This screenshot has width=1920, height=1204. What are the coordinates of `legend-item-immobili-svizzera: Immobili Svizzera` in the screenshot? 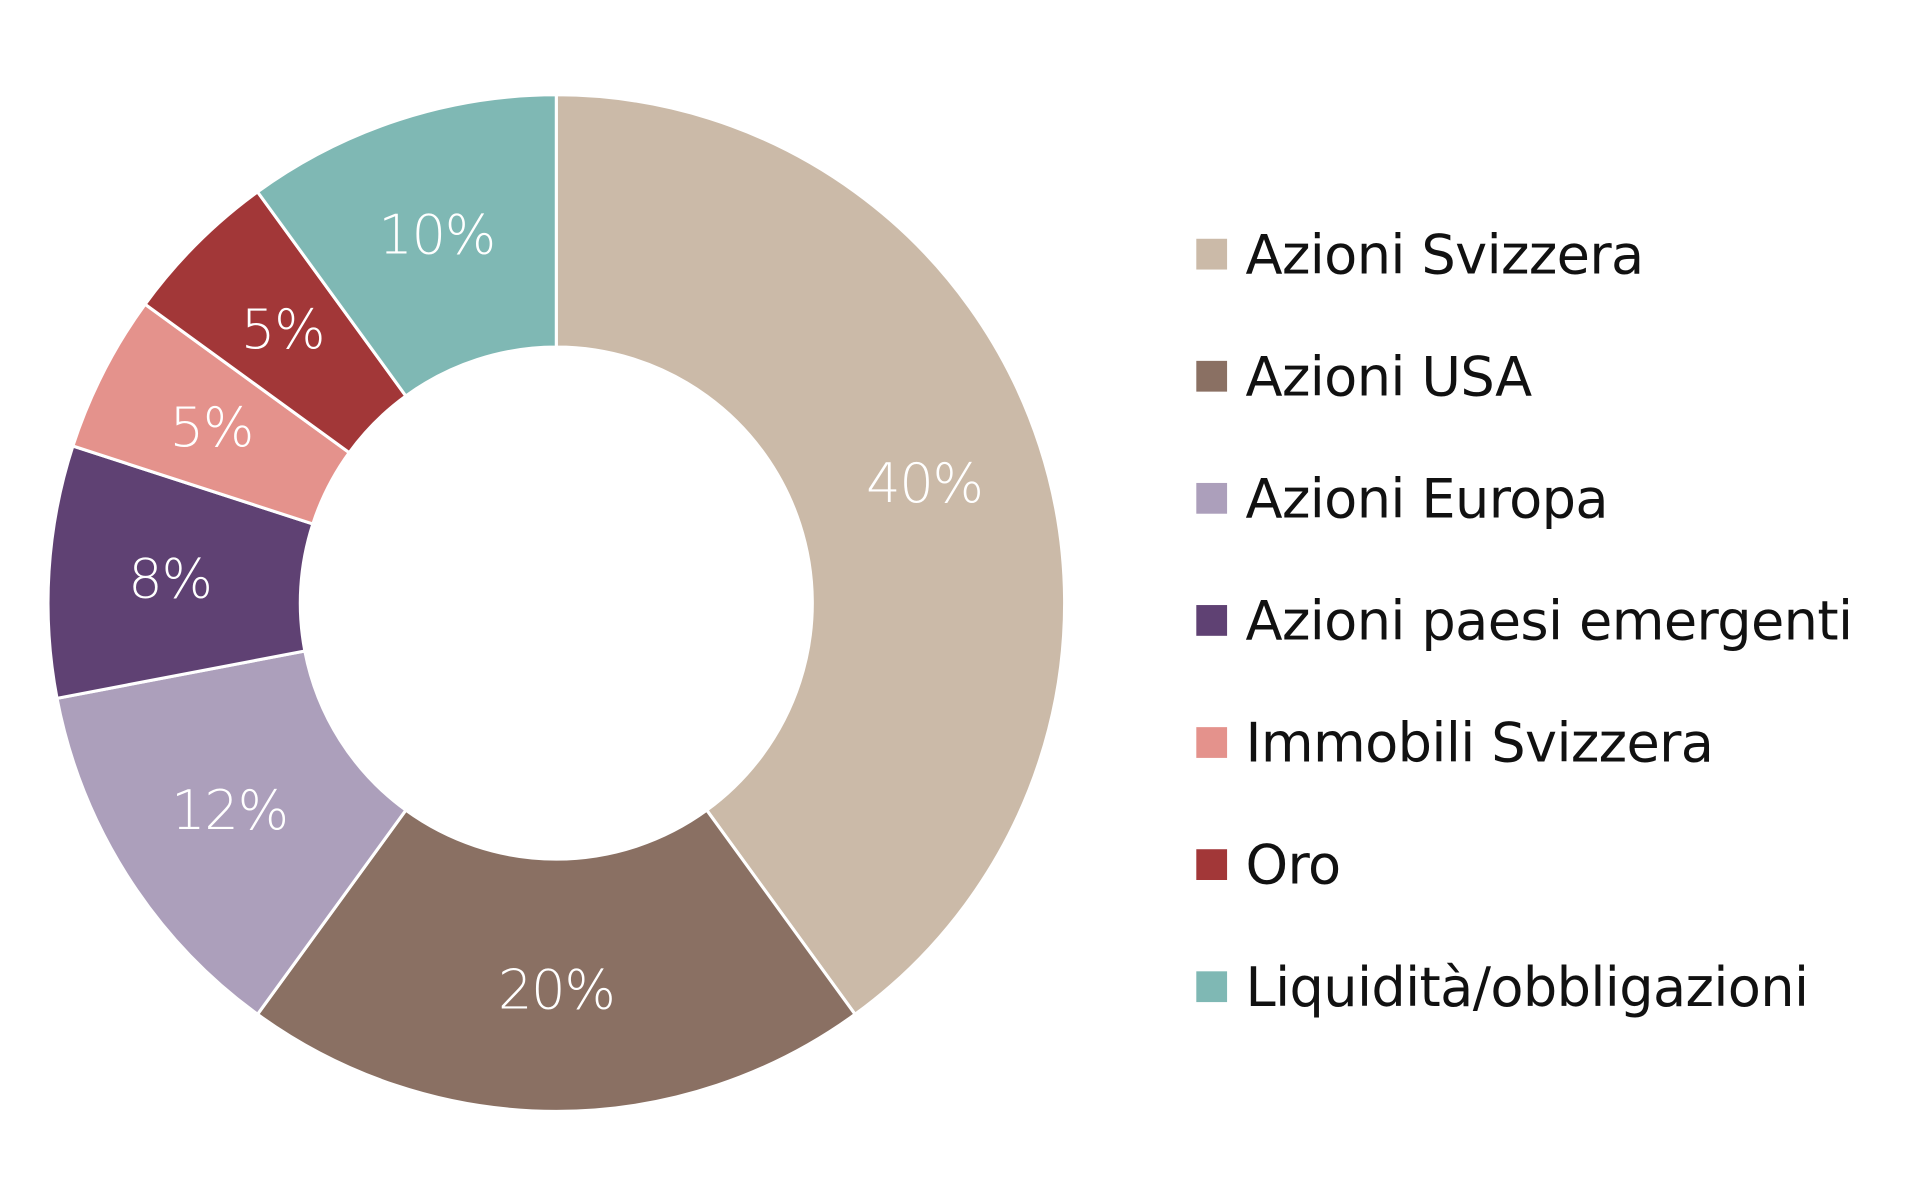 It's located at (1455, 743).